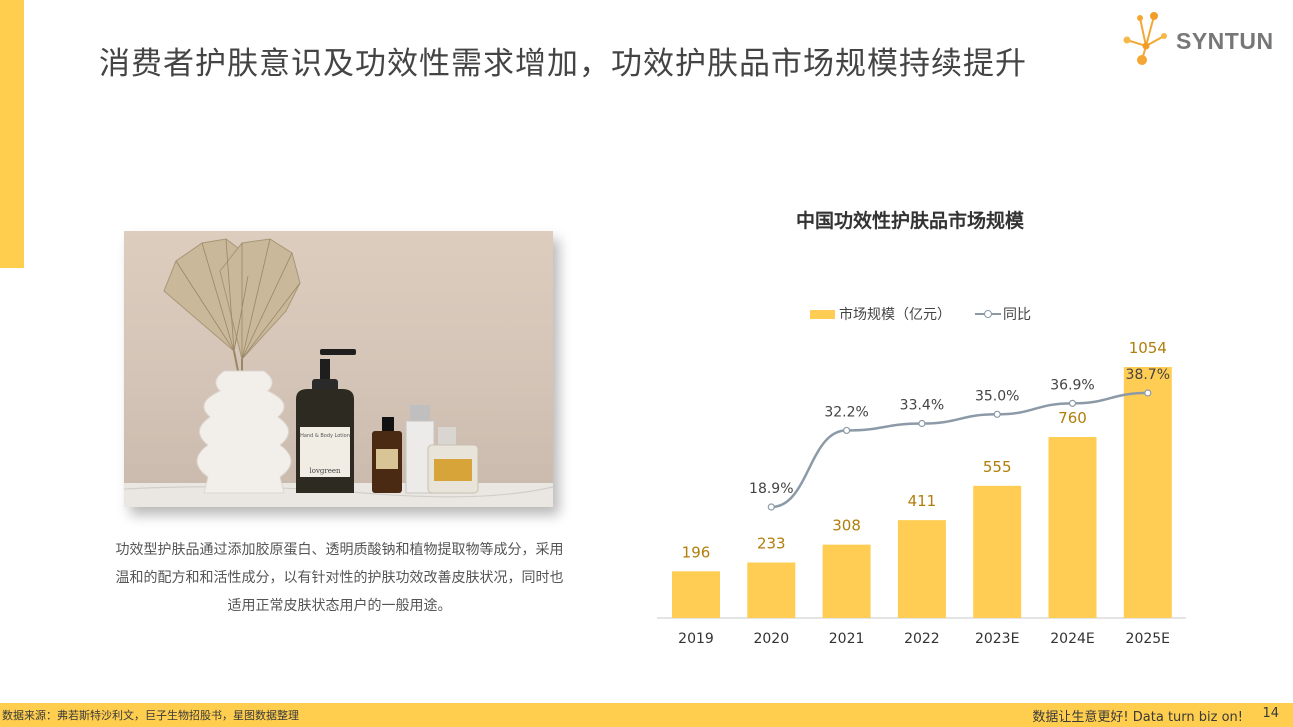  What do you see at coordinates (846, 526) in the screenshot?
I see `bar-value-label: 308` at bounding box center [846, 526].